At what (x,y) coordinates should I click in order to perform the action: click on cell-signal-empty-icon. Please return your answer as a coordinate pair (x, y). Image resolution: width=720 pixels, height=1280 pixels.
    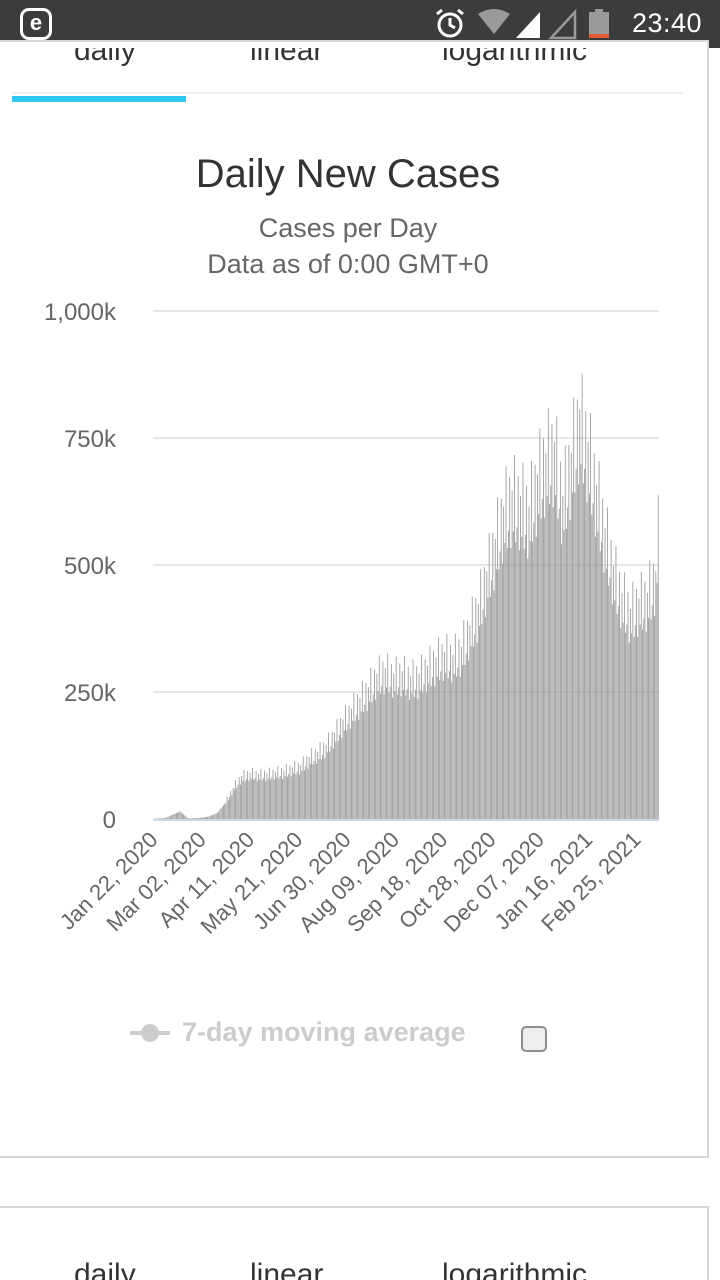
    Looking at the image, I should click on (562, 24).